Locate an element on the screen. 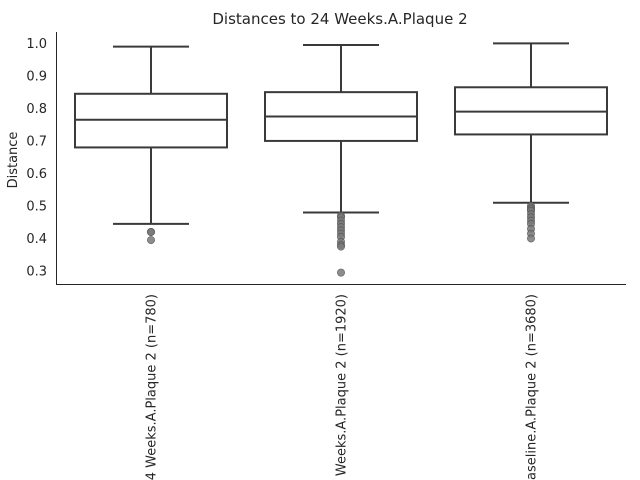  y-tick-label: 0.6 is located at coordinates (36, 174).